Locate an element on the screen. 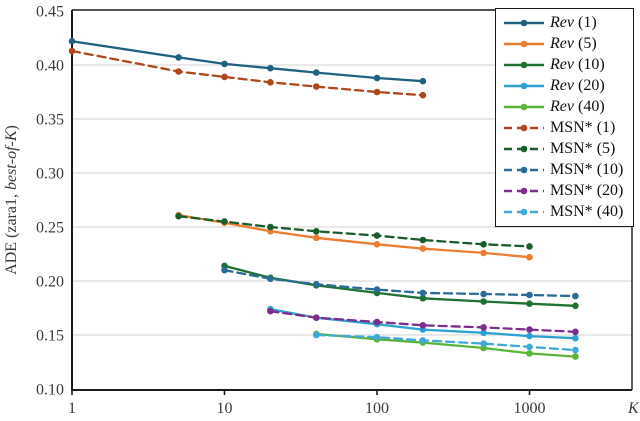 The height and width of the screenshot is (421, 640). series-marker-msn-40-k2000 is located at coordinates (575, 350).